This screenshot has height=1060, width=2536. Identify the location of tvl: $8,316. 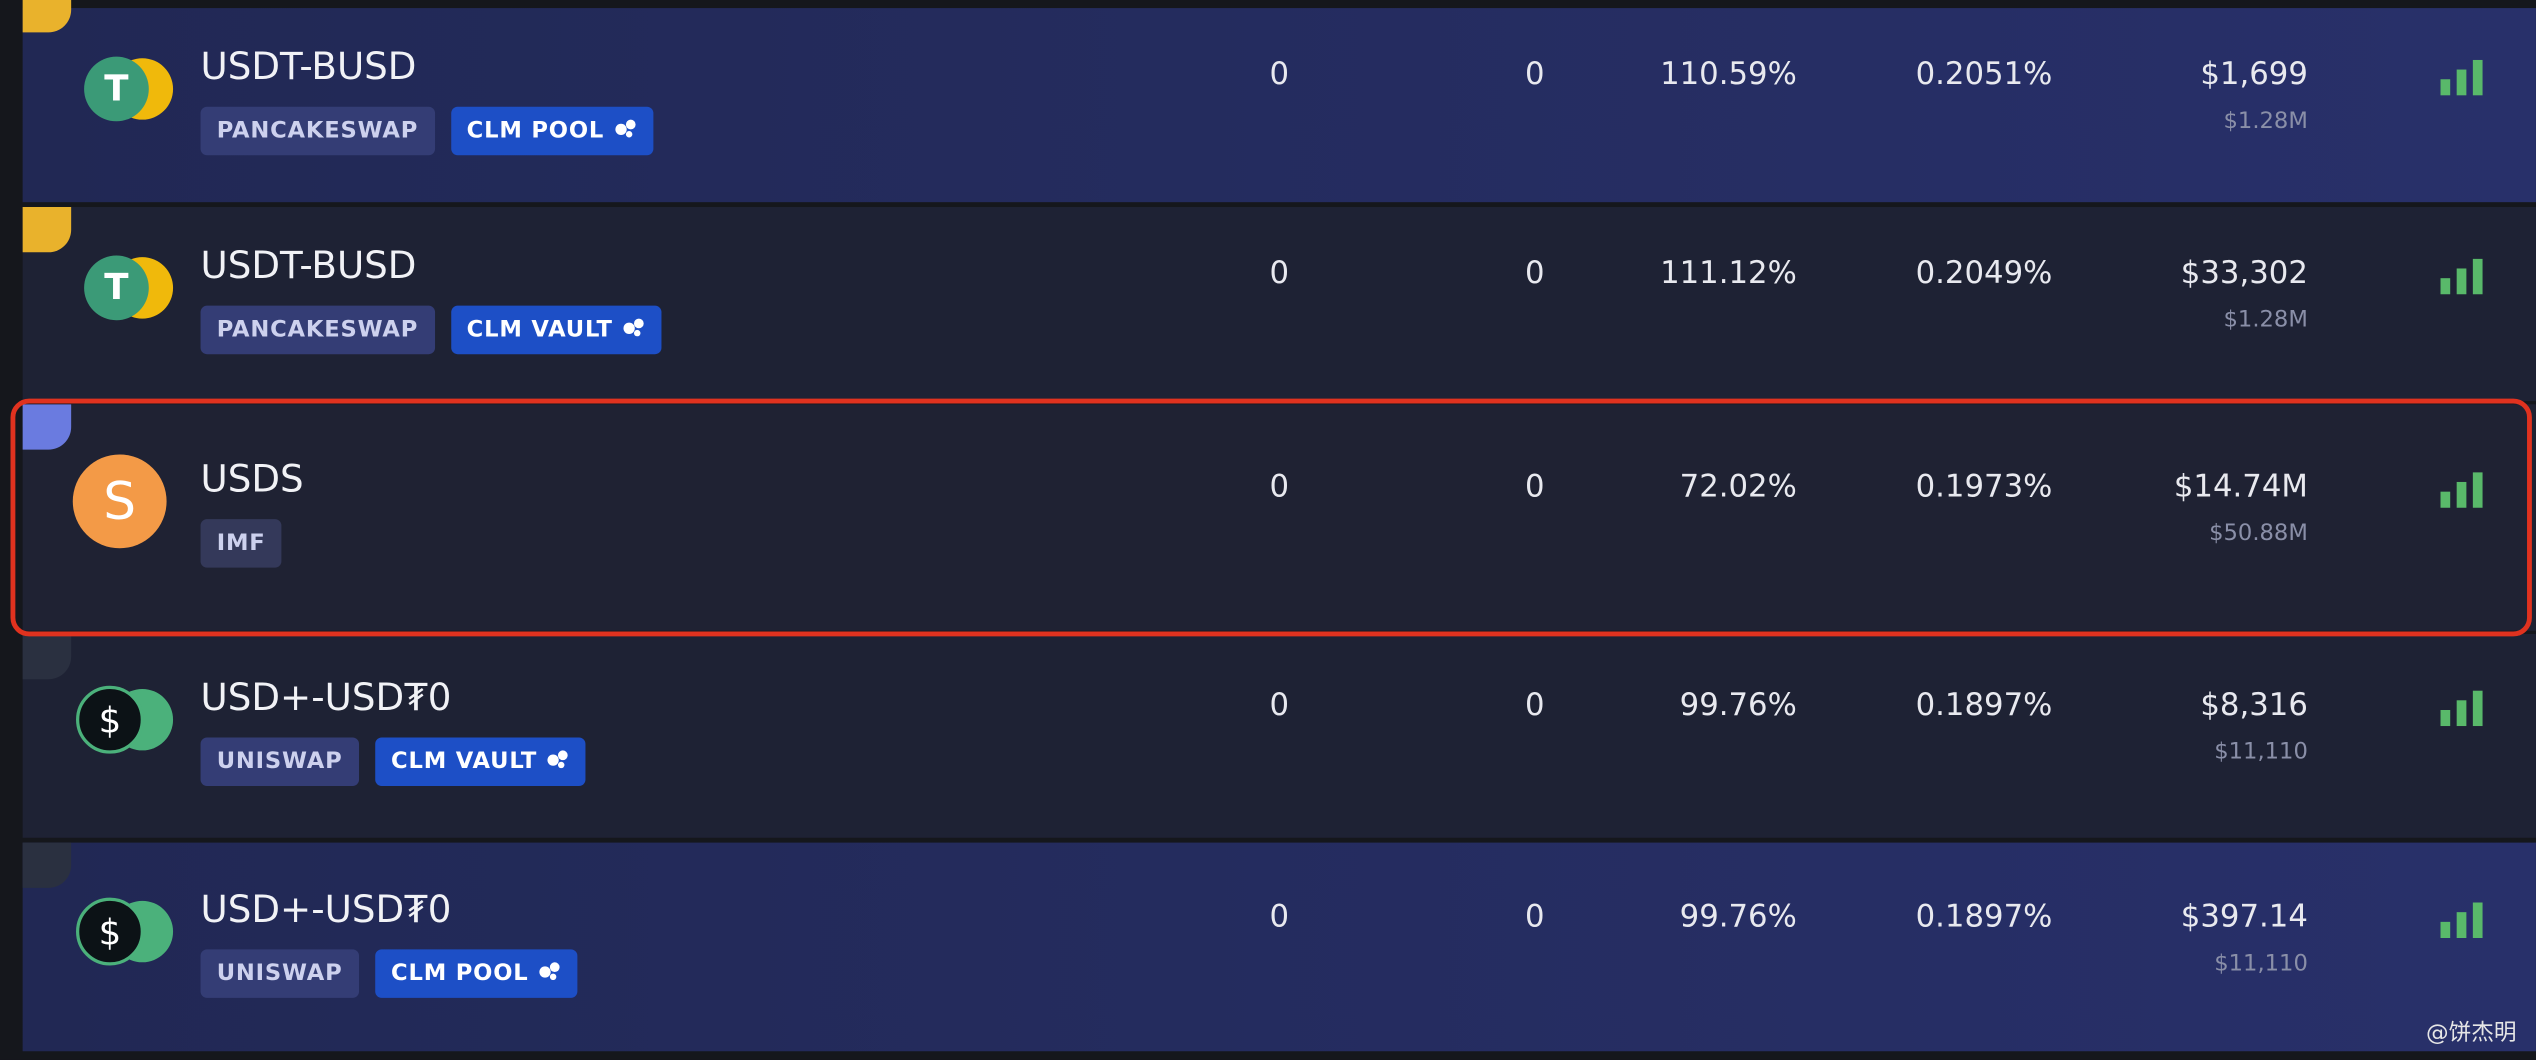
(2254, 705).